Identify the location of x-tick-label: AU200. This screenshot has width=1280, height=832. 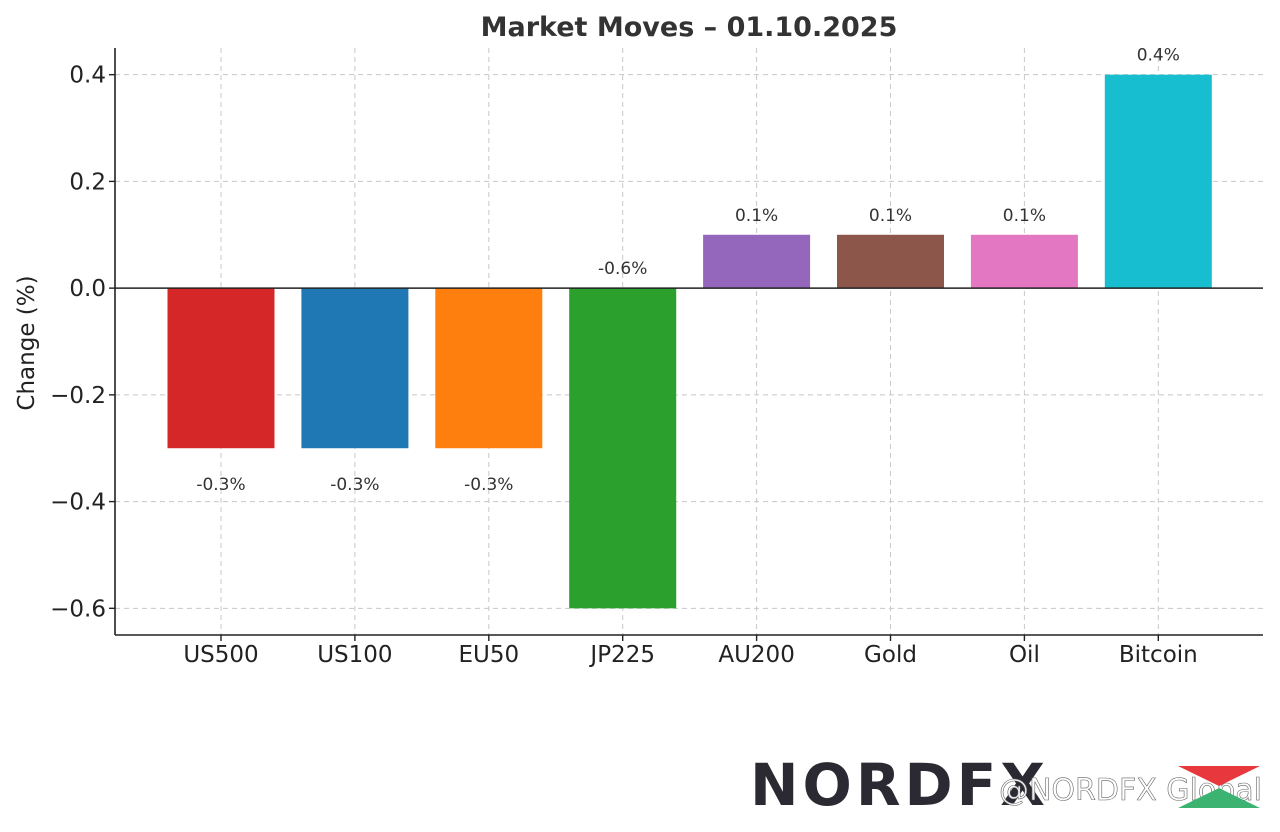
(756, 655).